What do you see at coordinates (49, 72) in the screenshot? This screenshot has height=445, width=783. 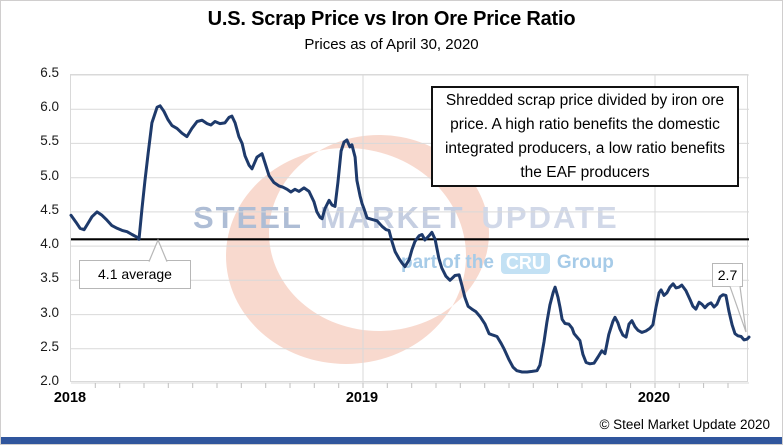 I see `y-tick-label: 6.5` at bounding box center [49, 72].